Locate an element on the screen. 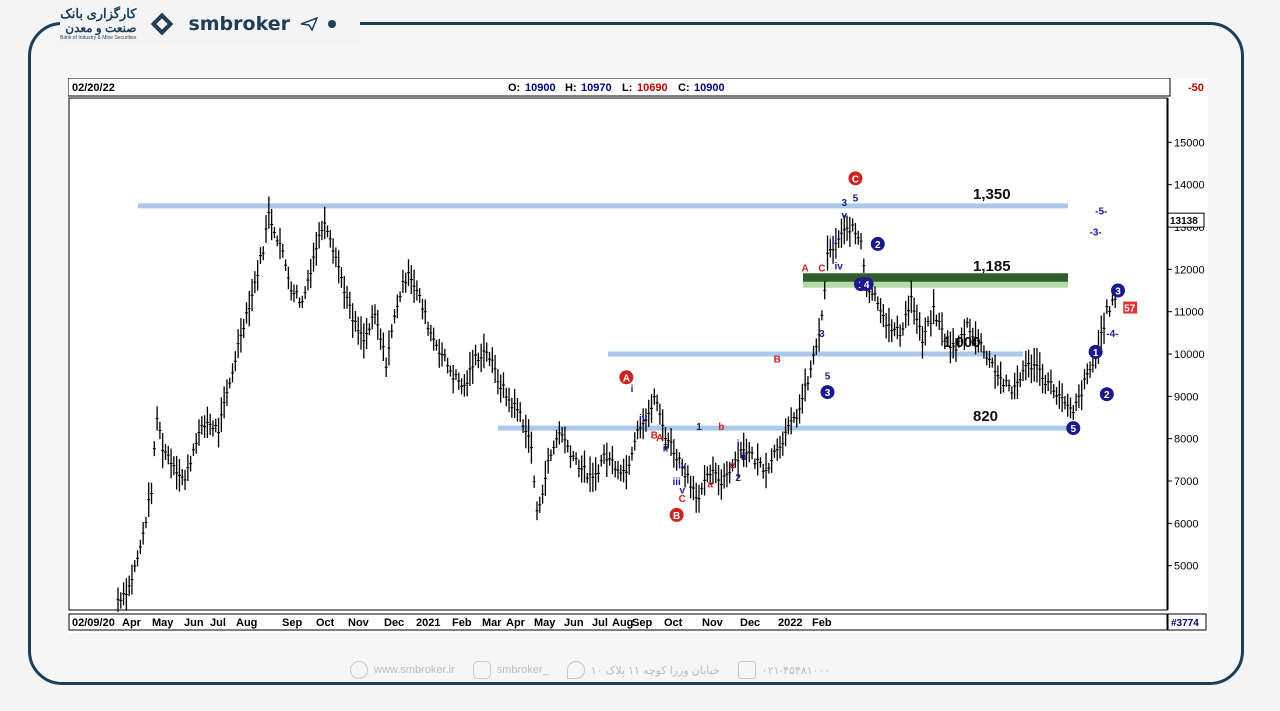  open-label: O: is located at coordinates (514, 88).